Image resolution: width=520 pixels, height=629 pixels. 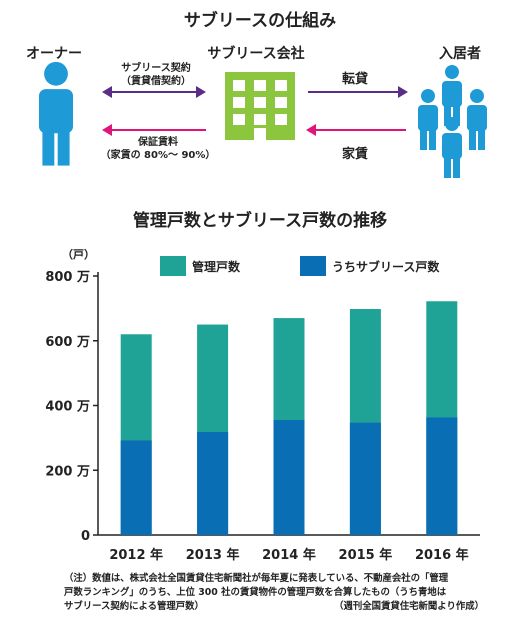 I want to click on legend-label: 管理戸数, so click(x=216, y=266).